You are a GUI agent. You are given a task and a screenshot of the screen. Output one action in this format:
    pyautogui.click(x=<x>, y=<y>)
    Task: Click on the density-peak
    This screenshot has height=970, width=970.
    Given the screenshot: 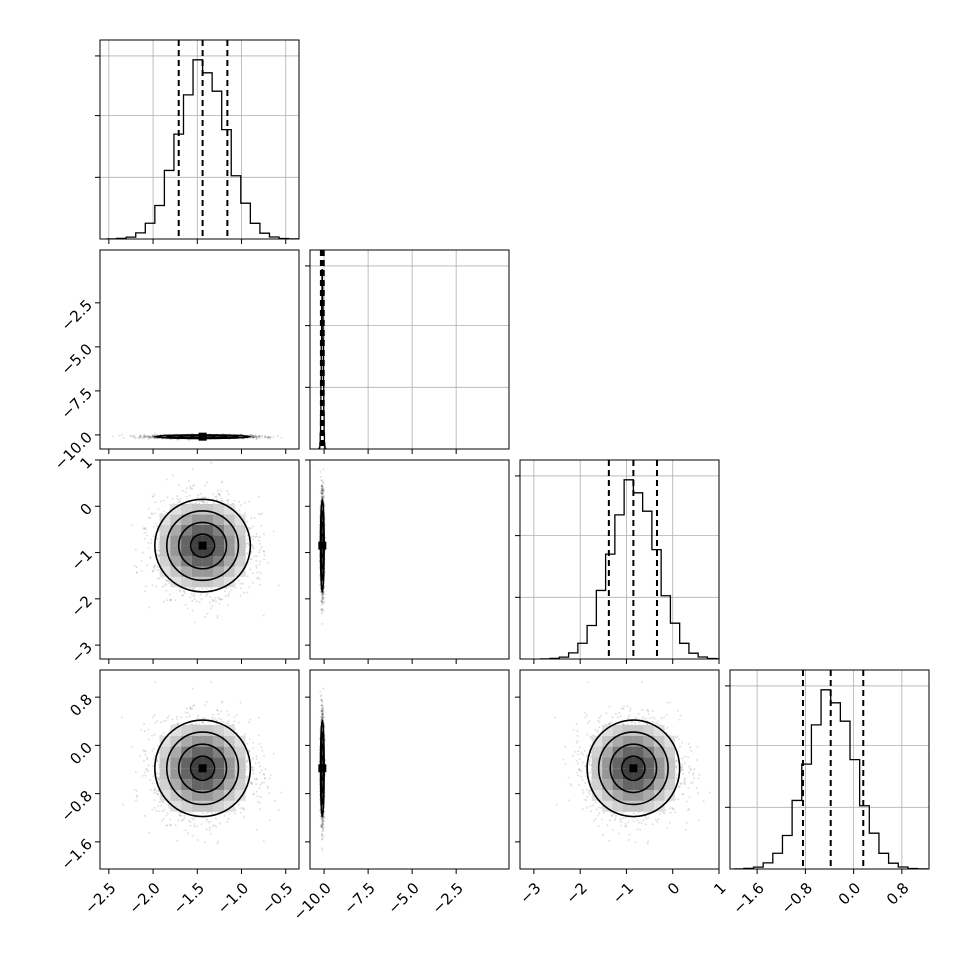 What is the action you would take?
    pyautogui.click(x=202, y=436)
    